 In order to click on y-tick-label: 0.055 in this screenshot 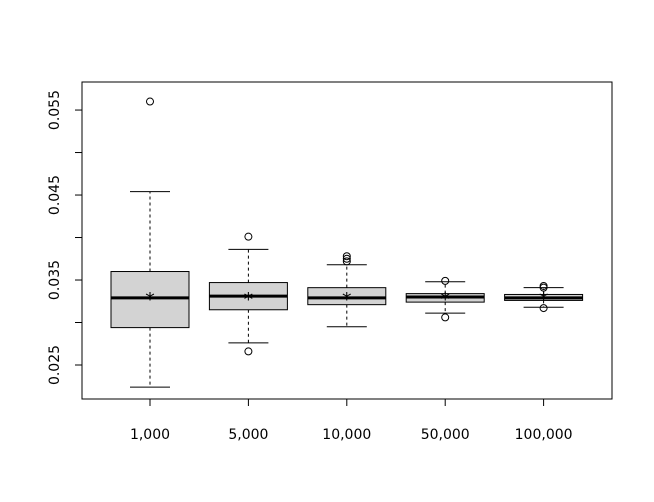, I will do `click(55, 110)`.